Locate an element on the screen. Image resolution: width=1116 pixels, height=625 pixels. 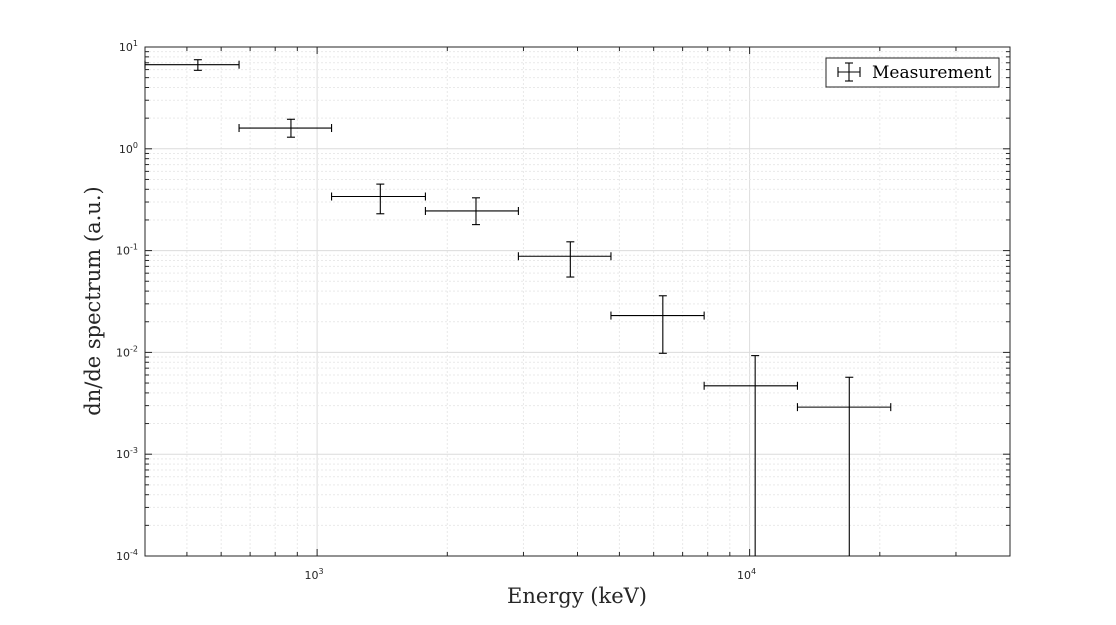
y-tick-label: 10⁰ is located at coordinates (128, 148).